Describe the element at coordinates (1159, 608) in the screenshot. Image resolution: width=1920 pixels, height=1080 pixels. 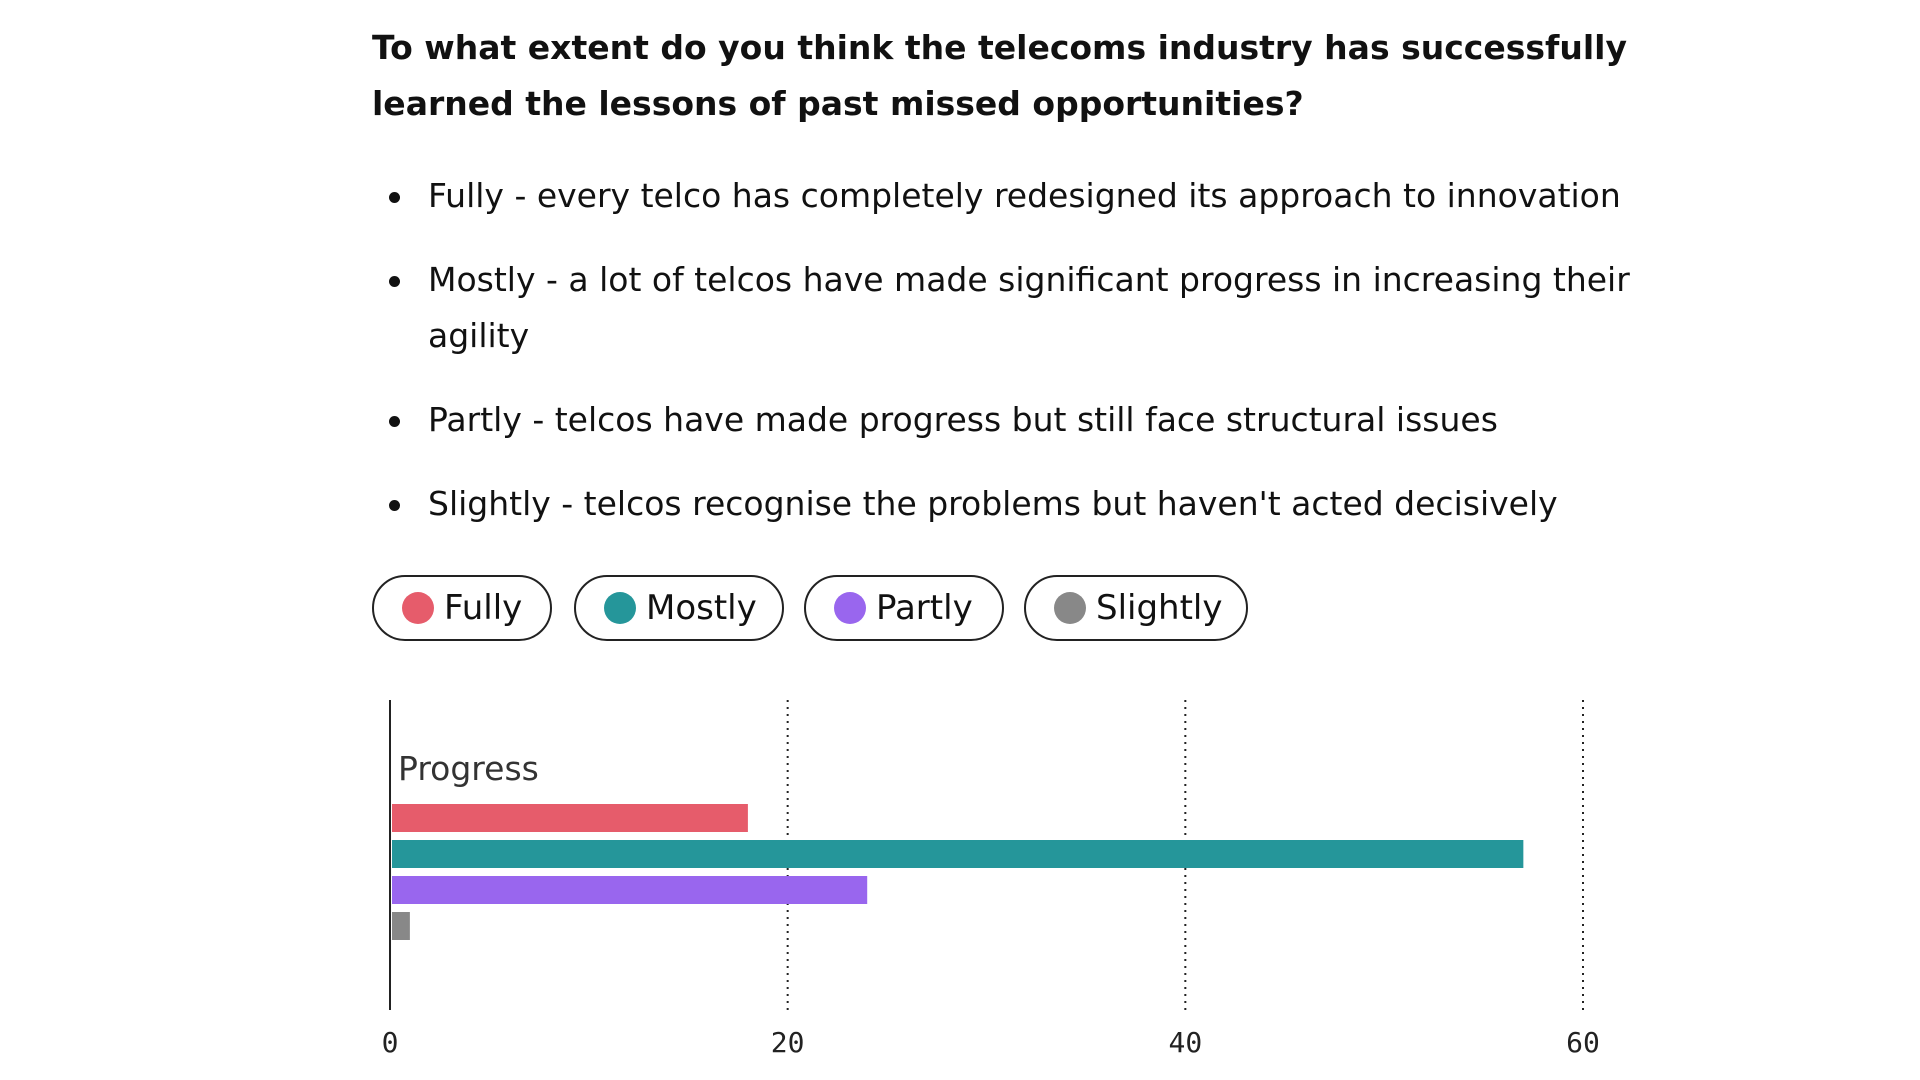
I see `legend-label-slightly: Slightly` at that location.